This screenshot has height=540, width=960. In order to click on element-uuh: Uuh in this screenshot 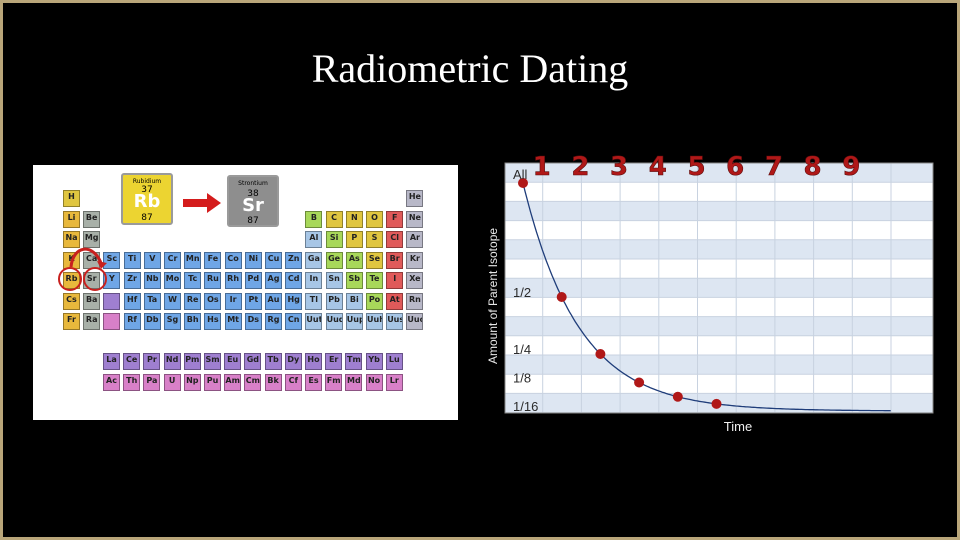, I will do `click(374, 321)`.